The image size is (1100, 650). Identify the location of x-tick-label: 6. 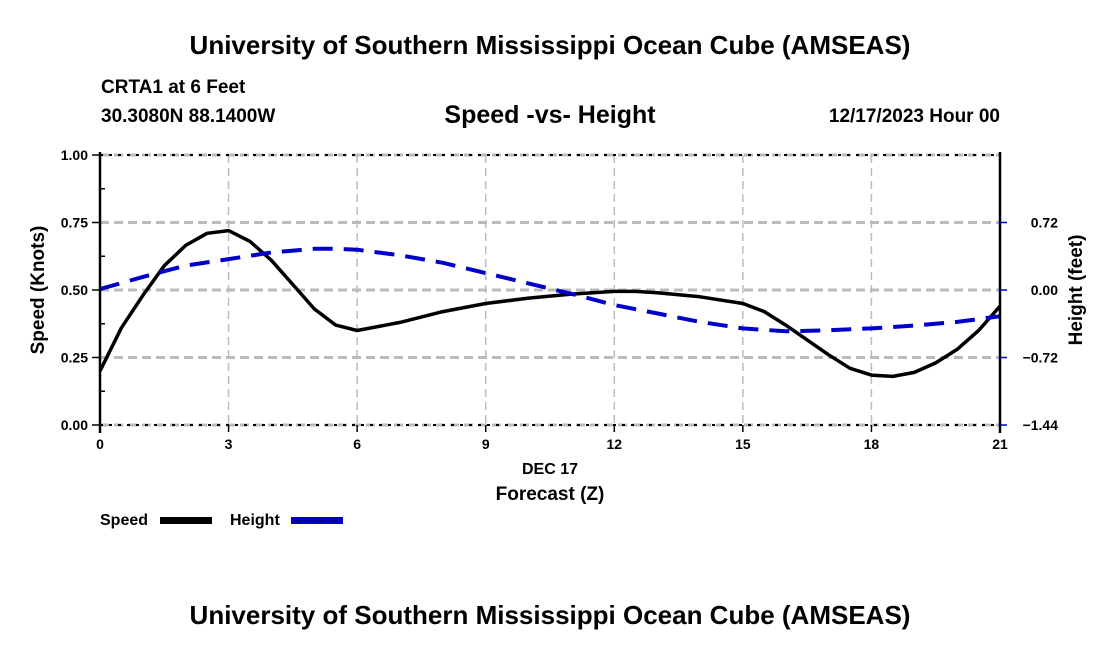
(357, 444).